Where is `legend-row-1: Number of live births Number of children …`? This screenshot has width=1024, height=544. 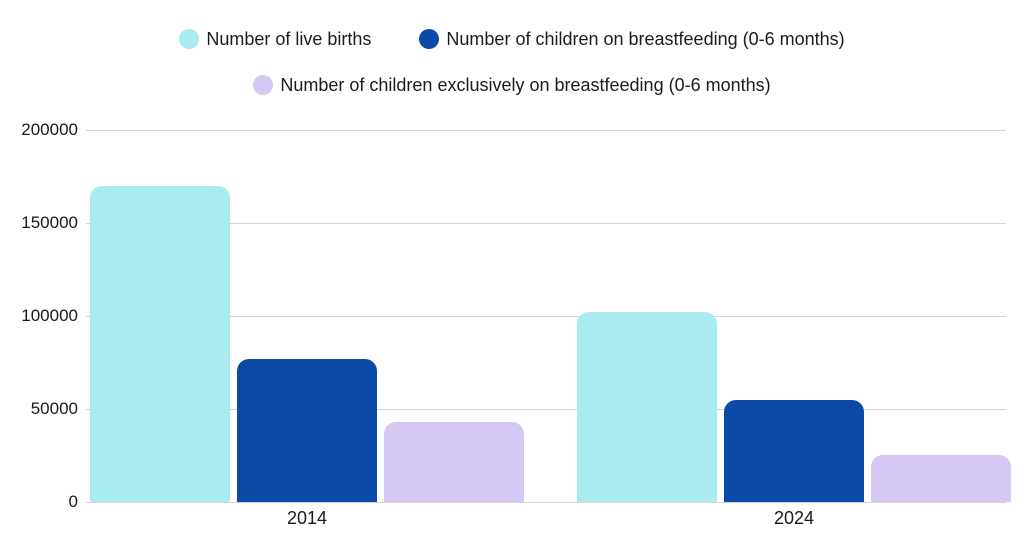 legend-row-1: Number of live births Number of children … is located at coordinates (512, 39).